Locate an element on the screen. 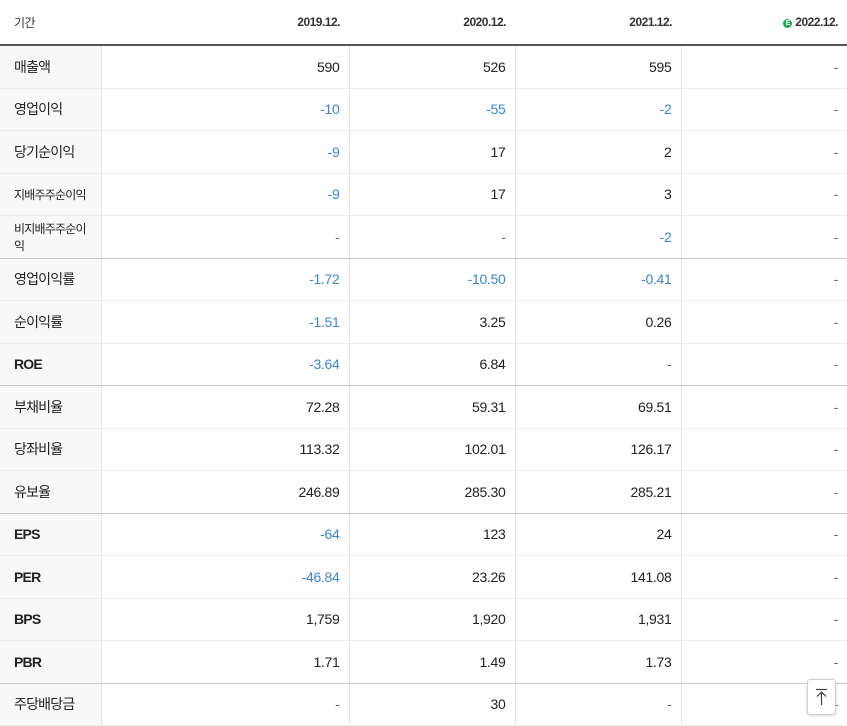 Image resolution: width=847 pixels, height=726 pixels. row-label: 부채비율 is located at coordinates (50, 407).